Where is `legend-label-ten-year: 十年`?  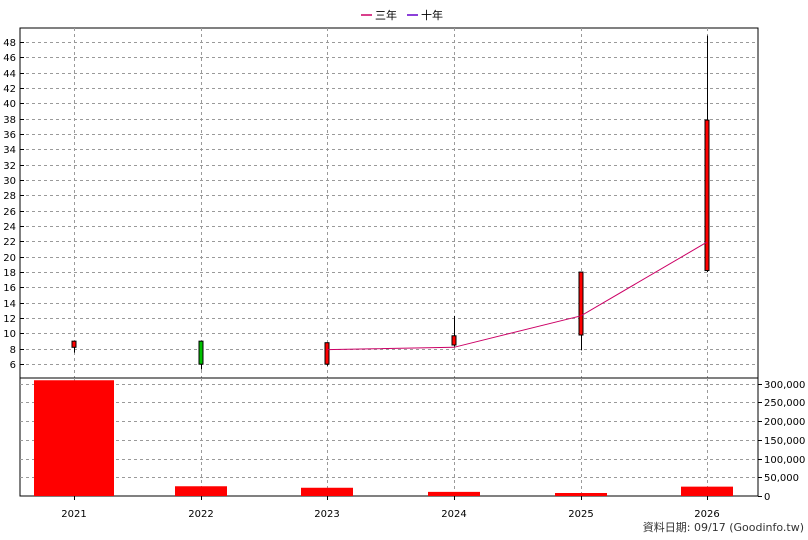
legend-label-ten-year: 十年 is located at coordinates (432, 15).